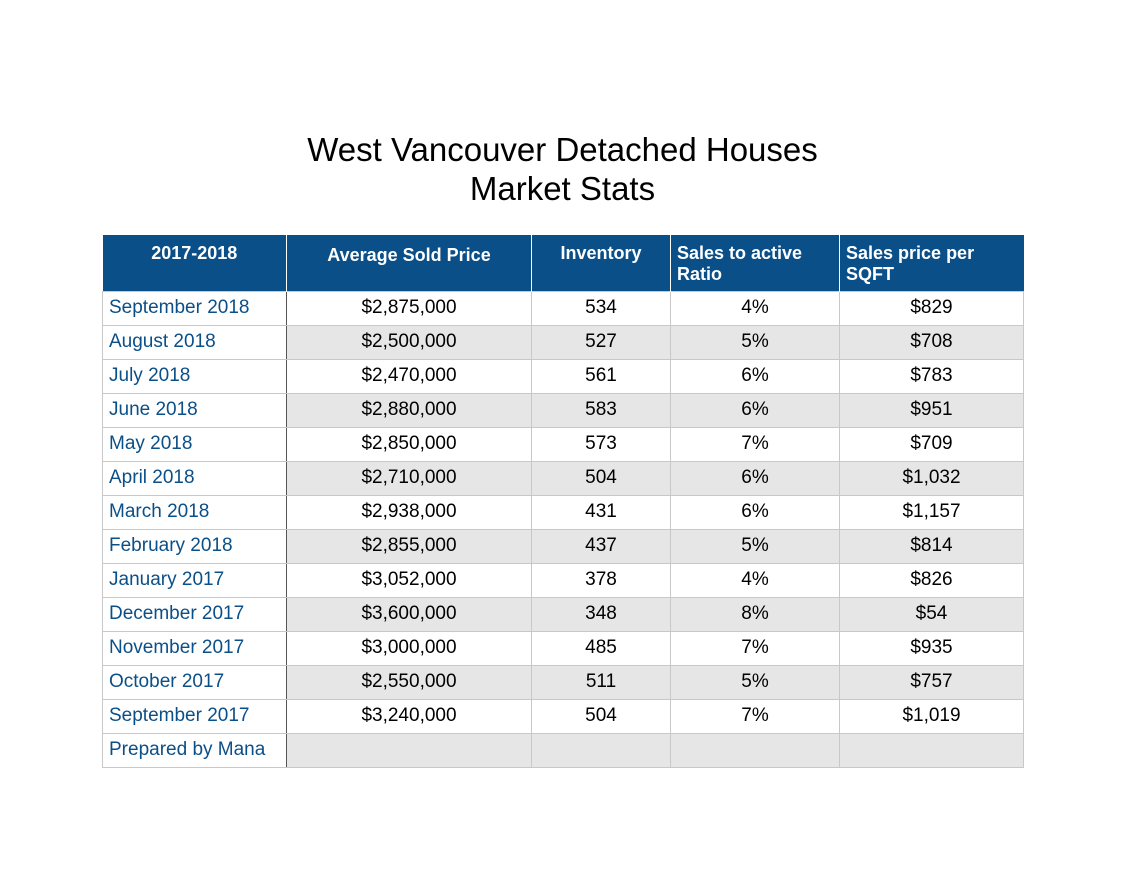 This screenshot has width=1125, height=886. What do you see at coordinates (601, 410) in the screenshot?
I see `row-inventory: 583` at bounding box center [601, 410].